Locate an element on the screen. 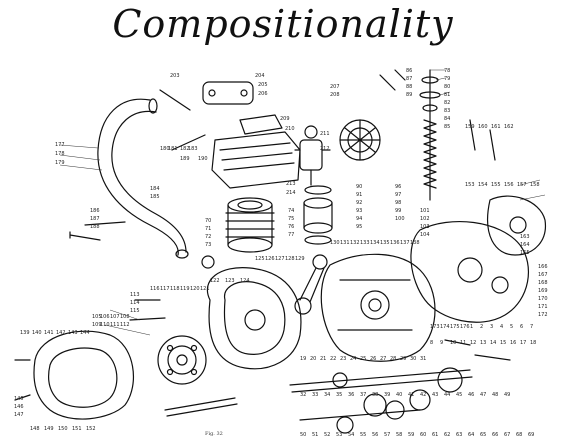  part-label: 5 is located at coordinates (511, 327).